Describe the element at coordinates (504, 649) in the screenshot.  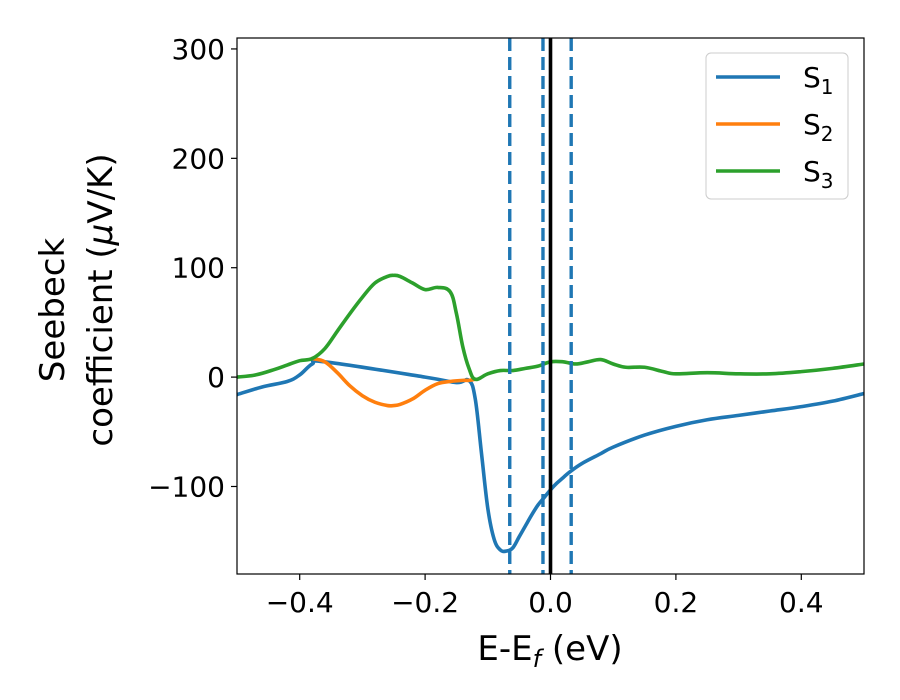
I see `x-axis-label-main: E-E` at that location.